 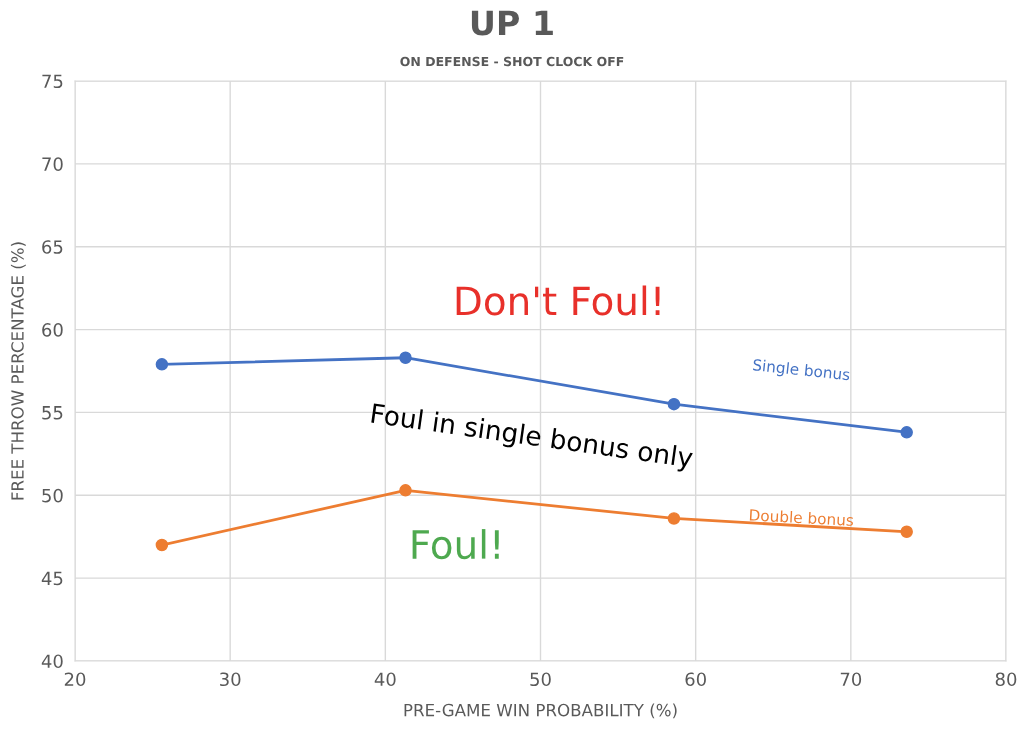 What do you see at coordinates (52, 661) in the screenshot?
I see `y-tick-label: 40` at bounding box center [52, 661].